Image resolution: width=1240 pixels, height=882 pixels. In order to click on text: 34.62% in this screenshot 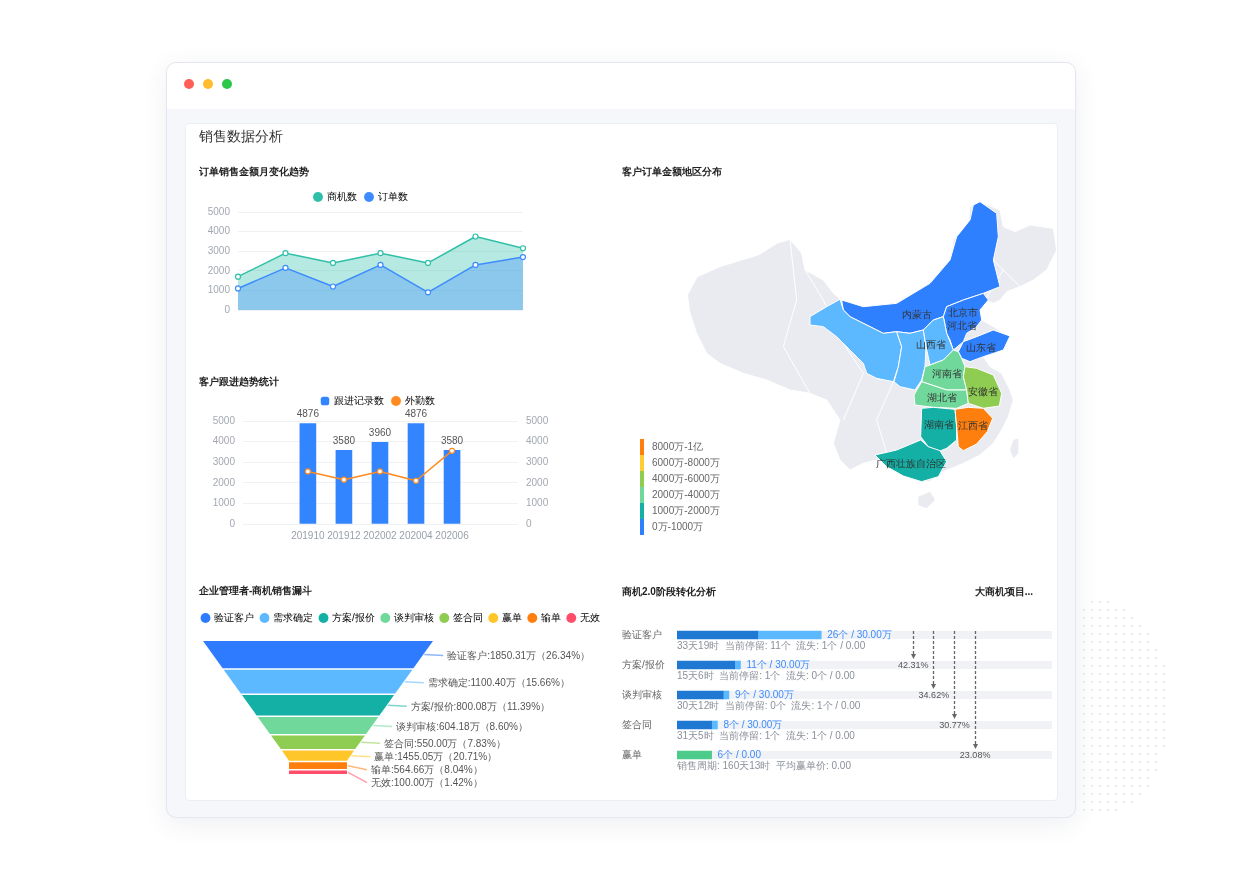, I will do `click(934, 695)`.